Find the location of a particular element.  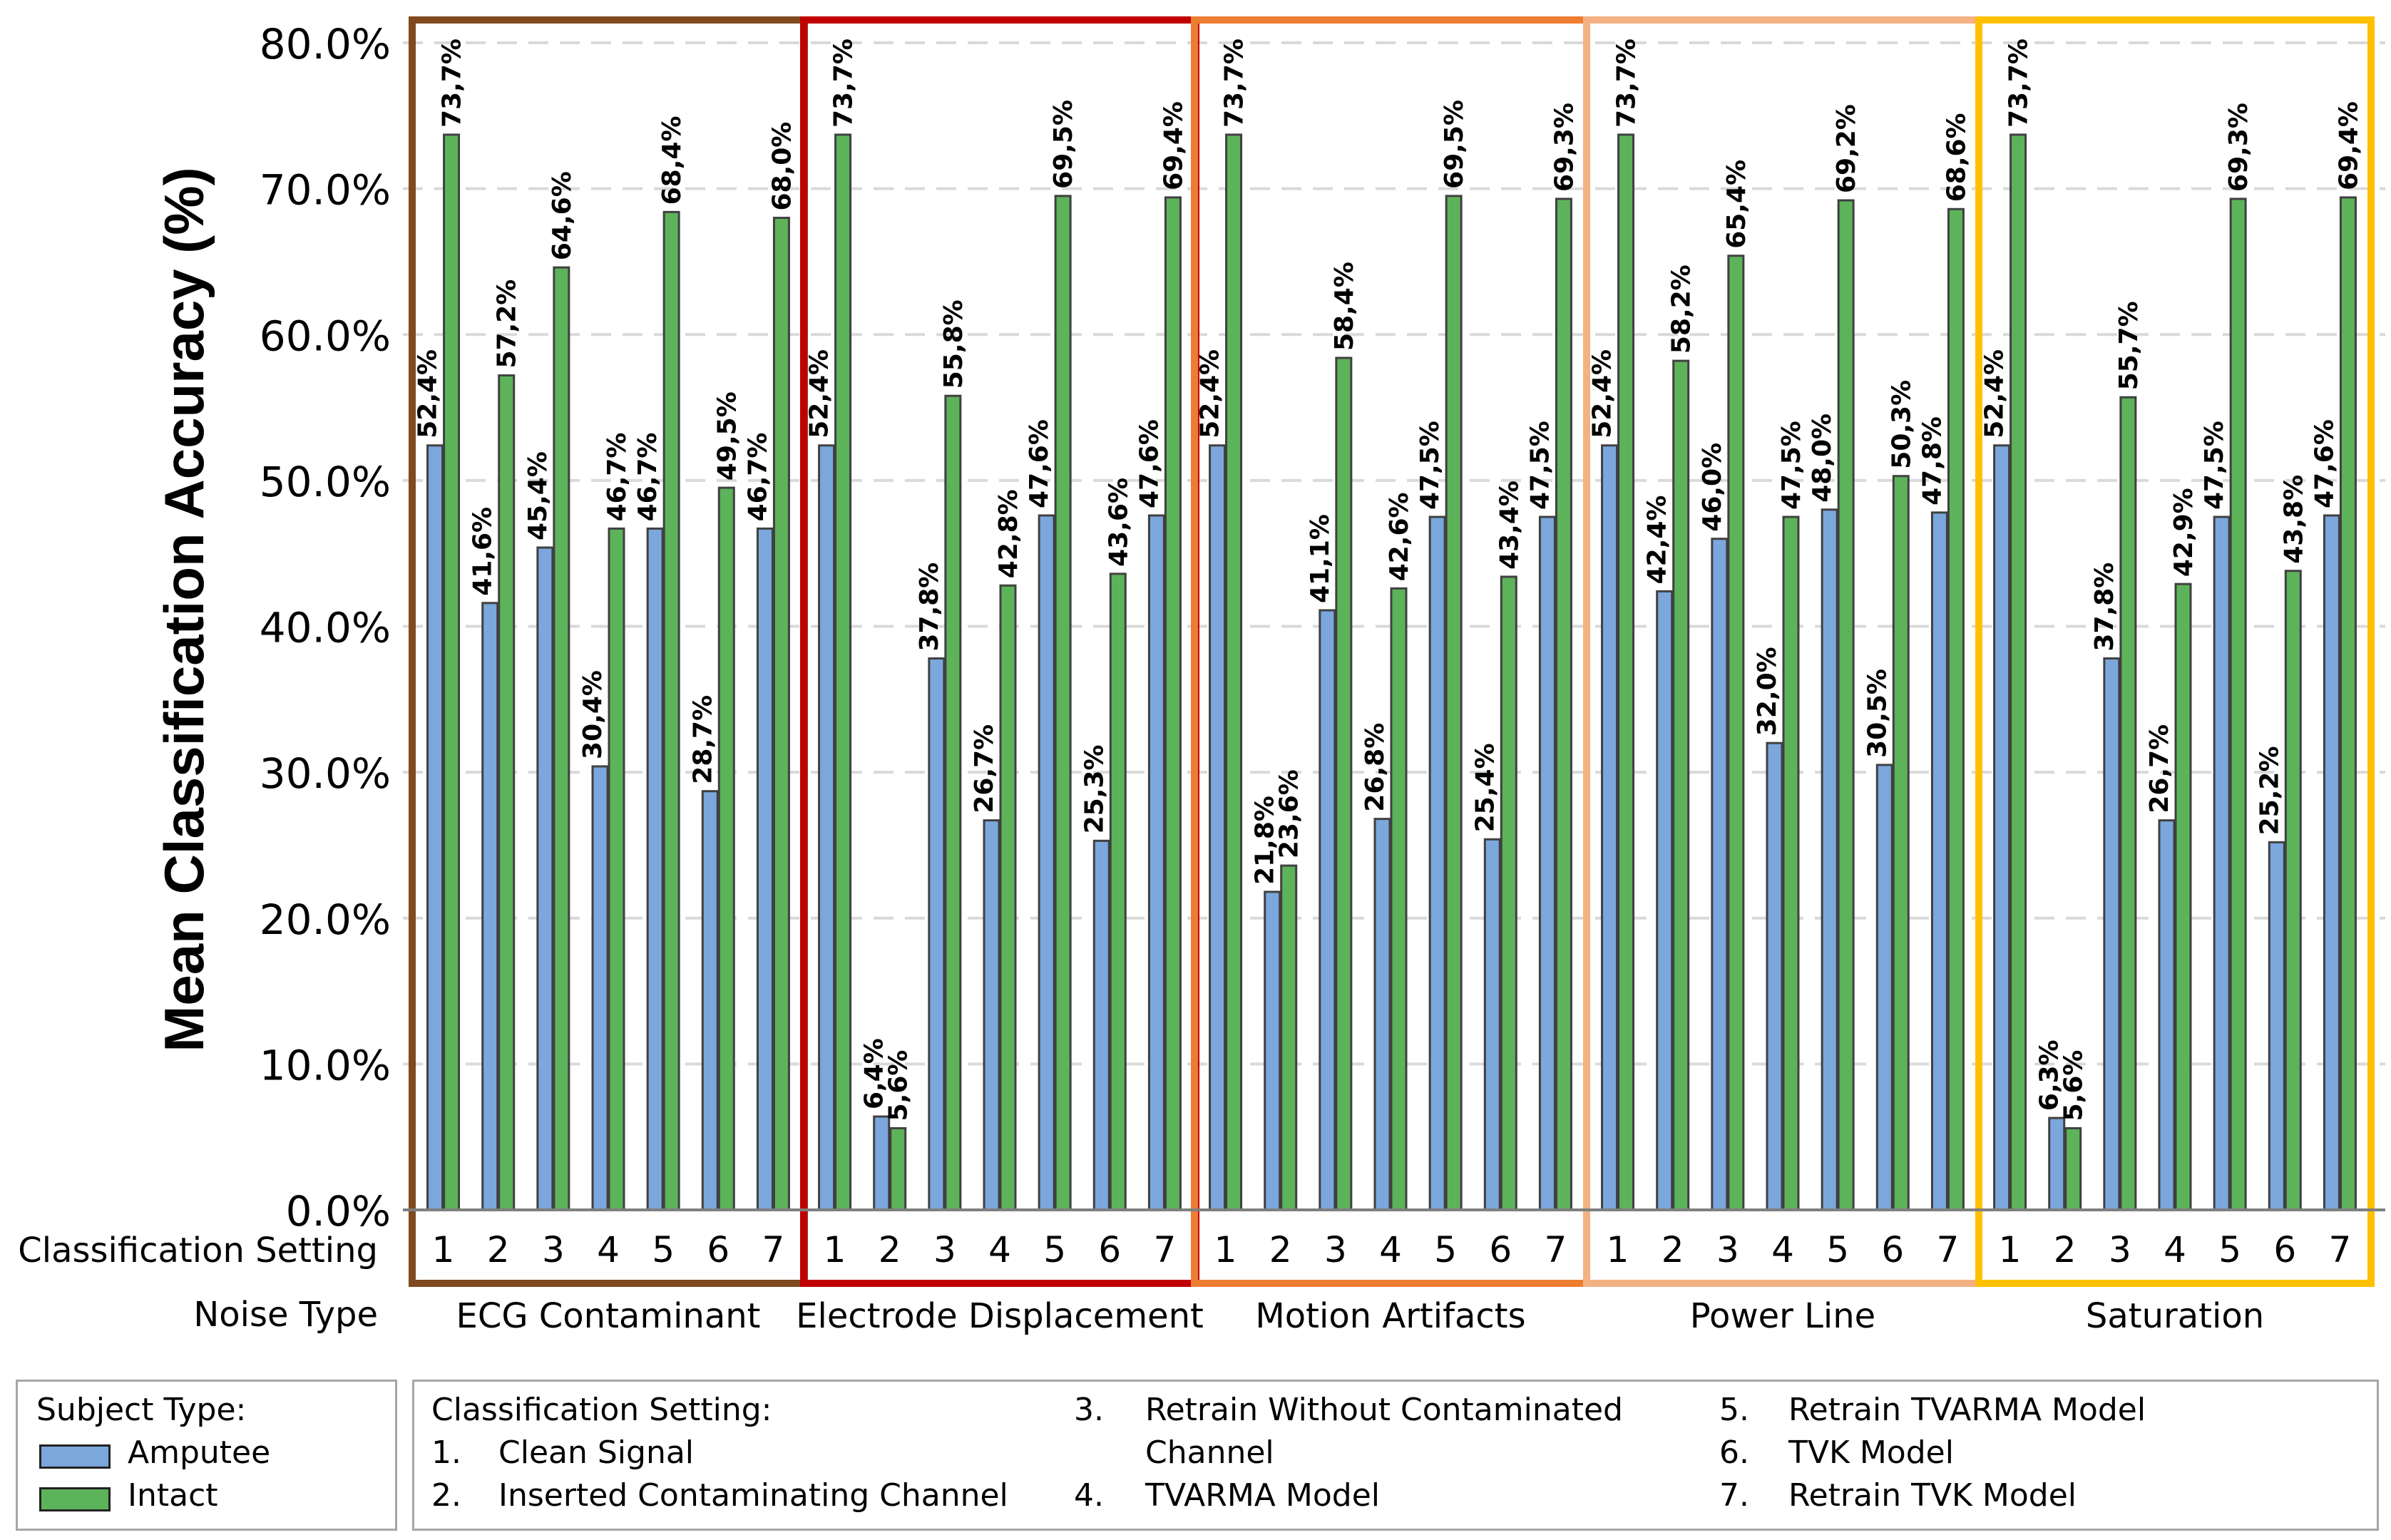

amputee-data-label: 41,6% is located at coordinates (484, 551).